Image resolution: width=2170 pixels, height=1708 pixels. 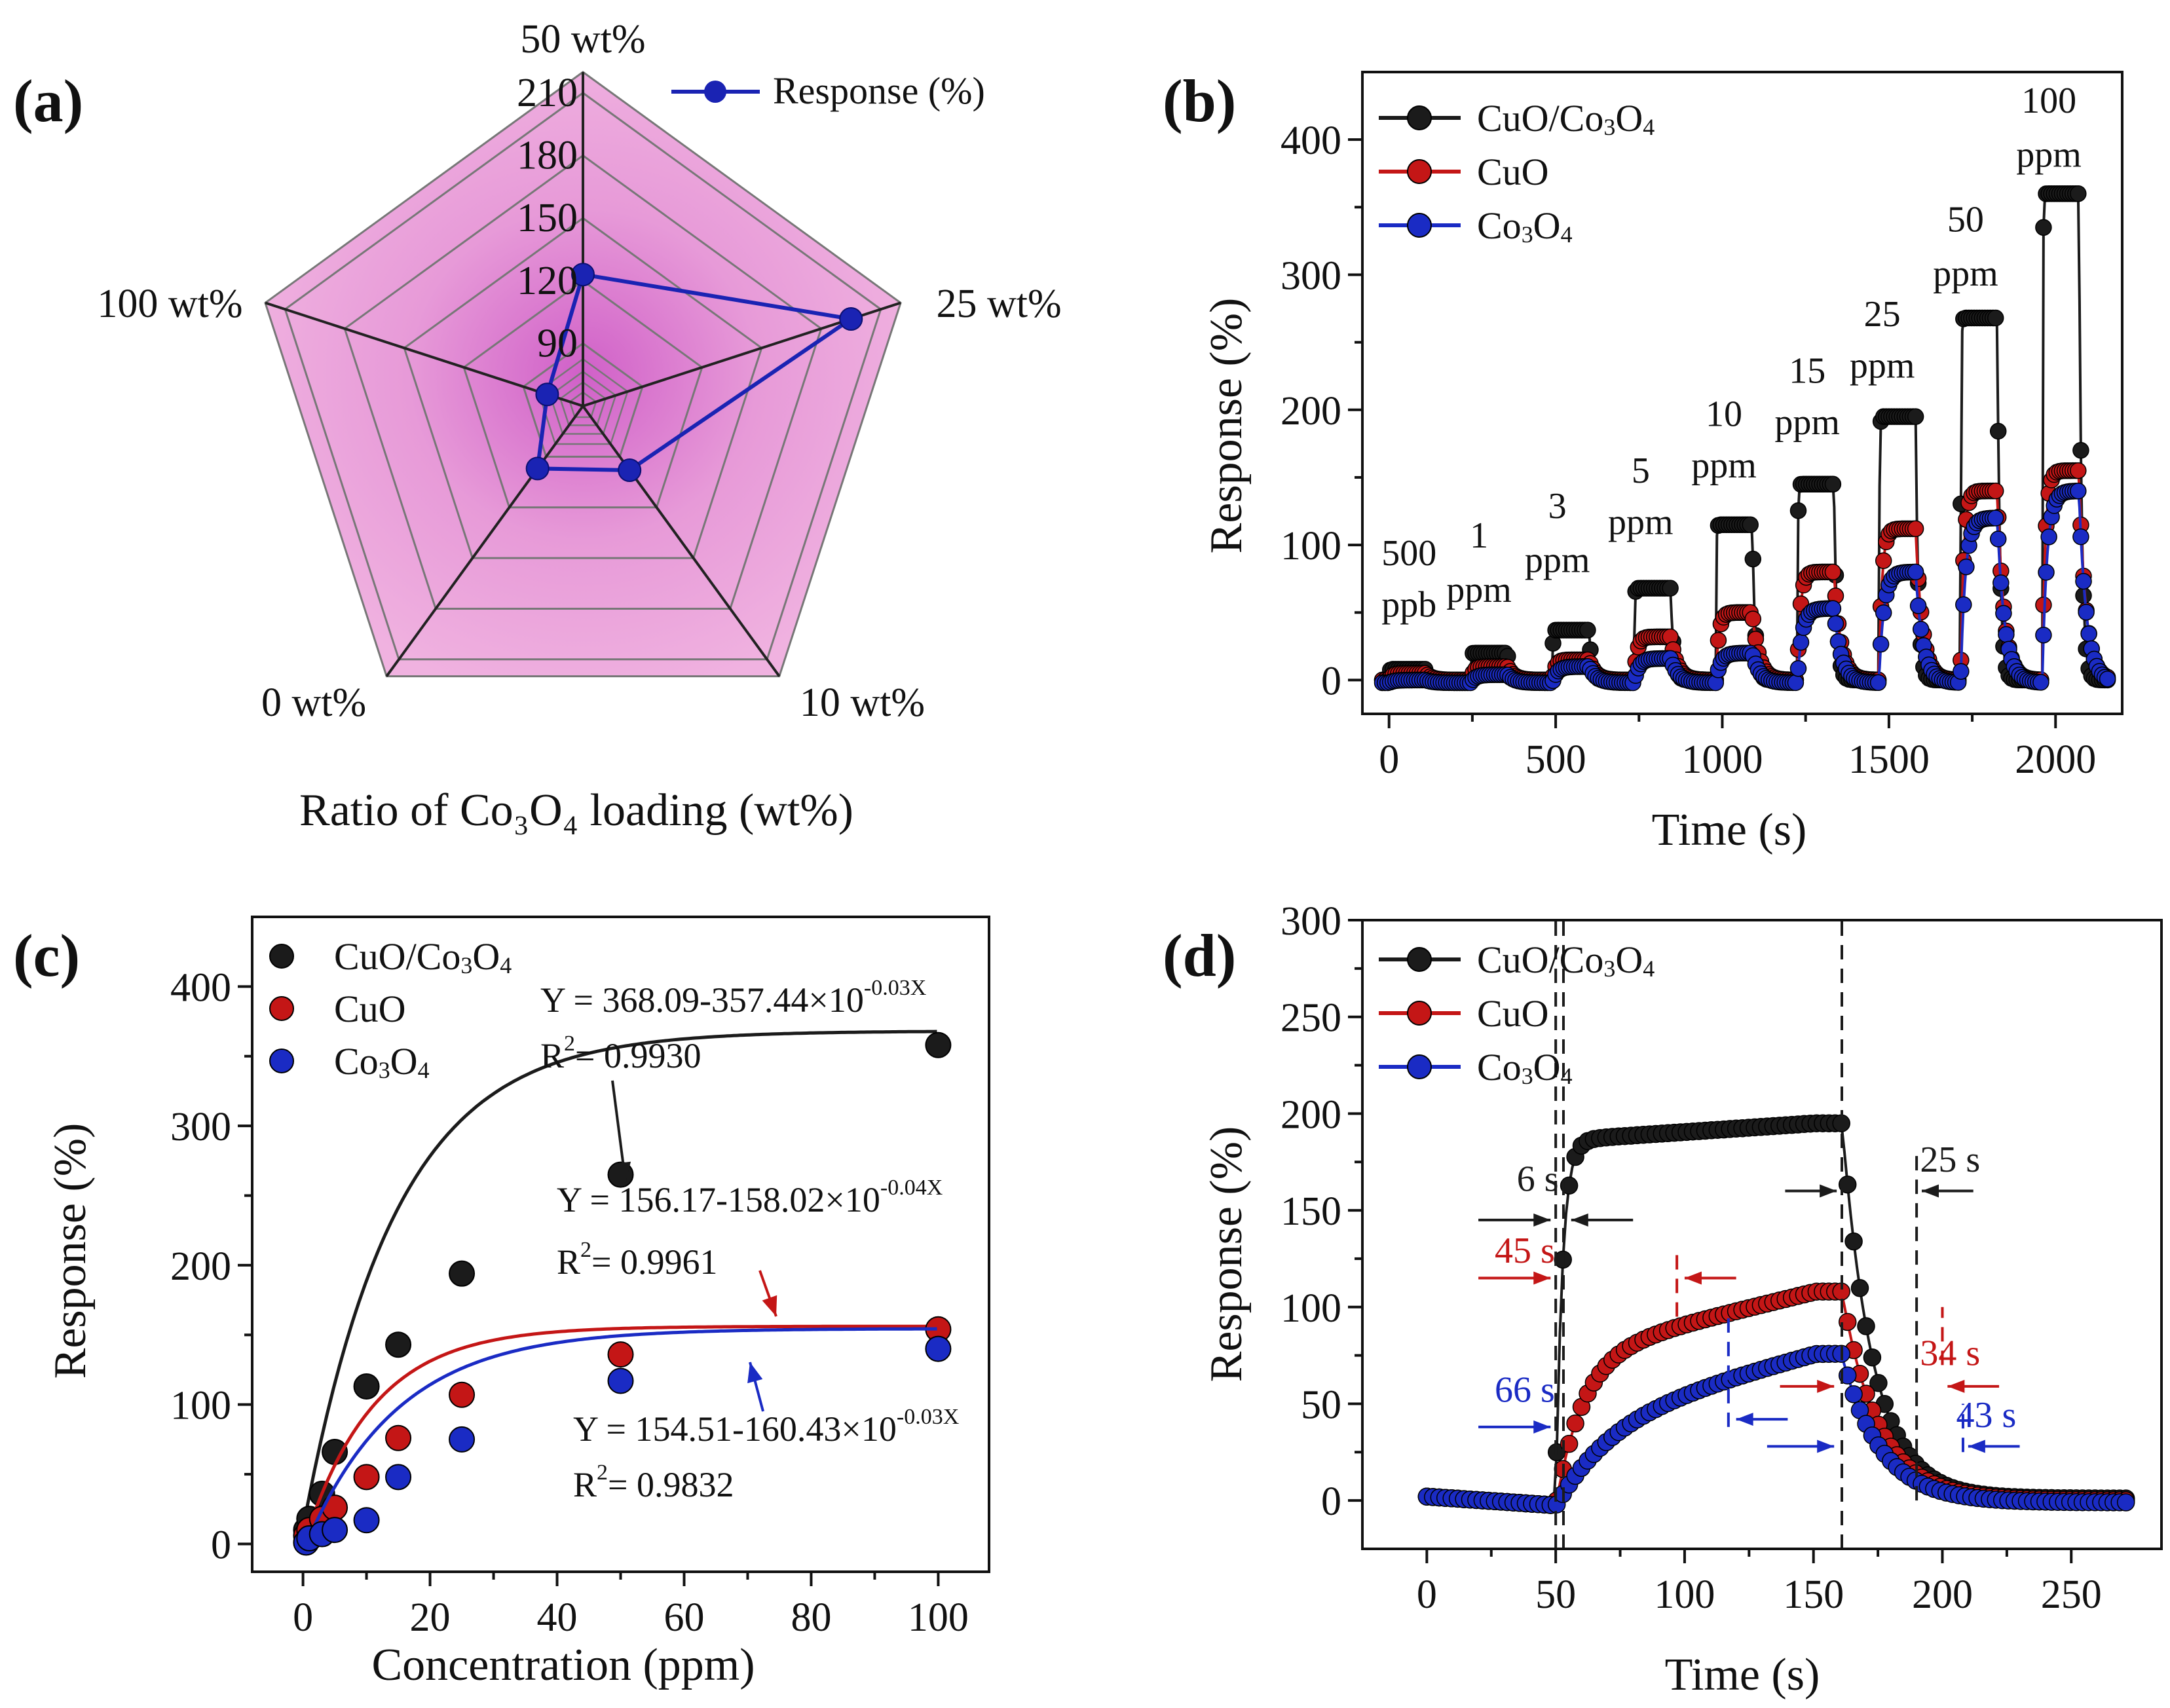 What do you see at coordinates (1889, 759) in the screenshot?
I see `x-tick-label: 1500` at bounding box center [1889, 759].